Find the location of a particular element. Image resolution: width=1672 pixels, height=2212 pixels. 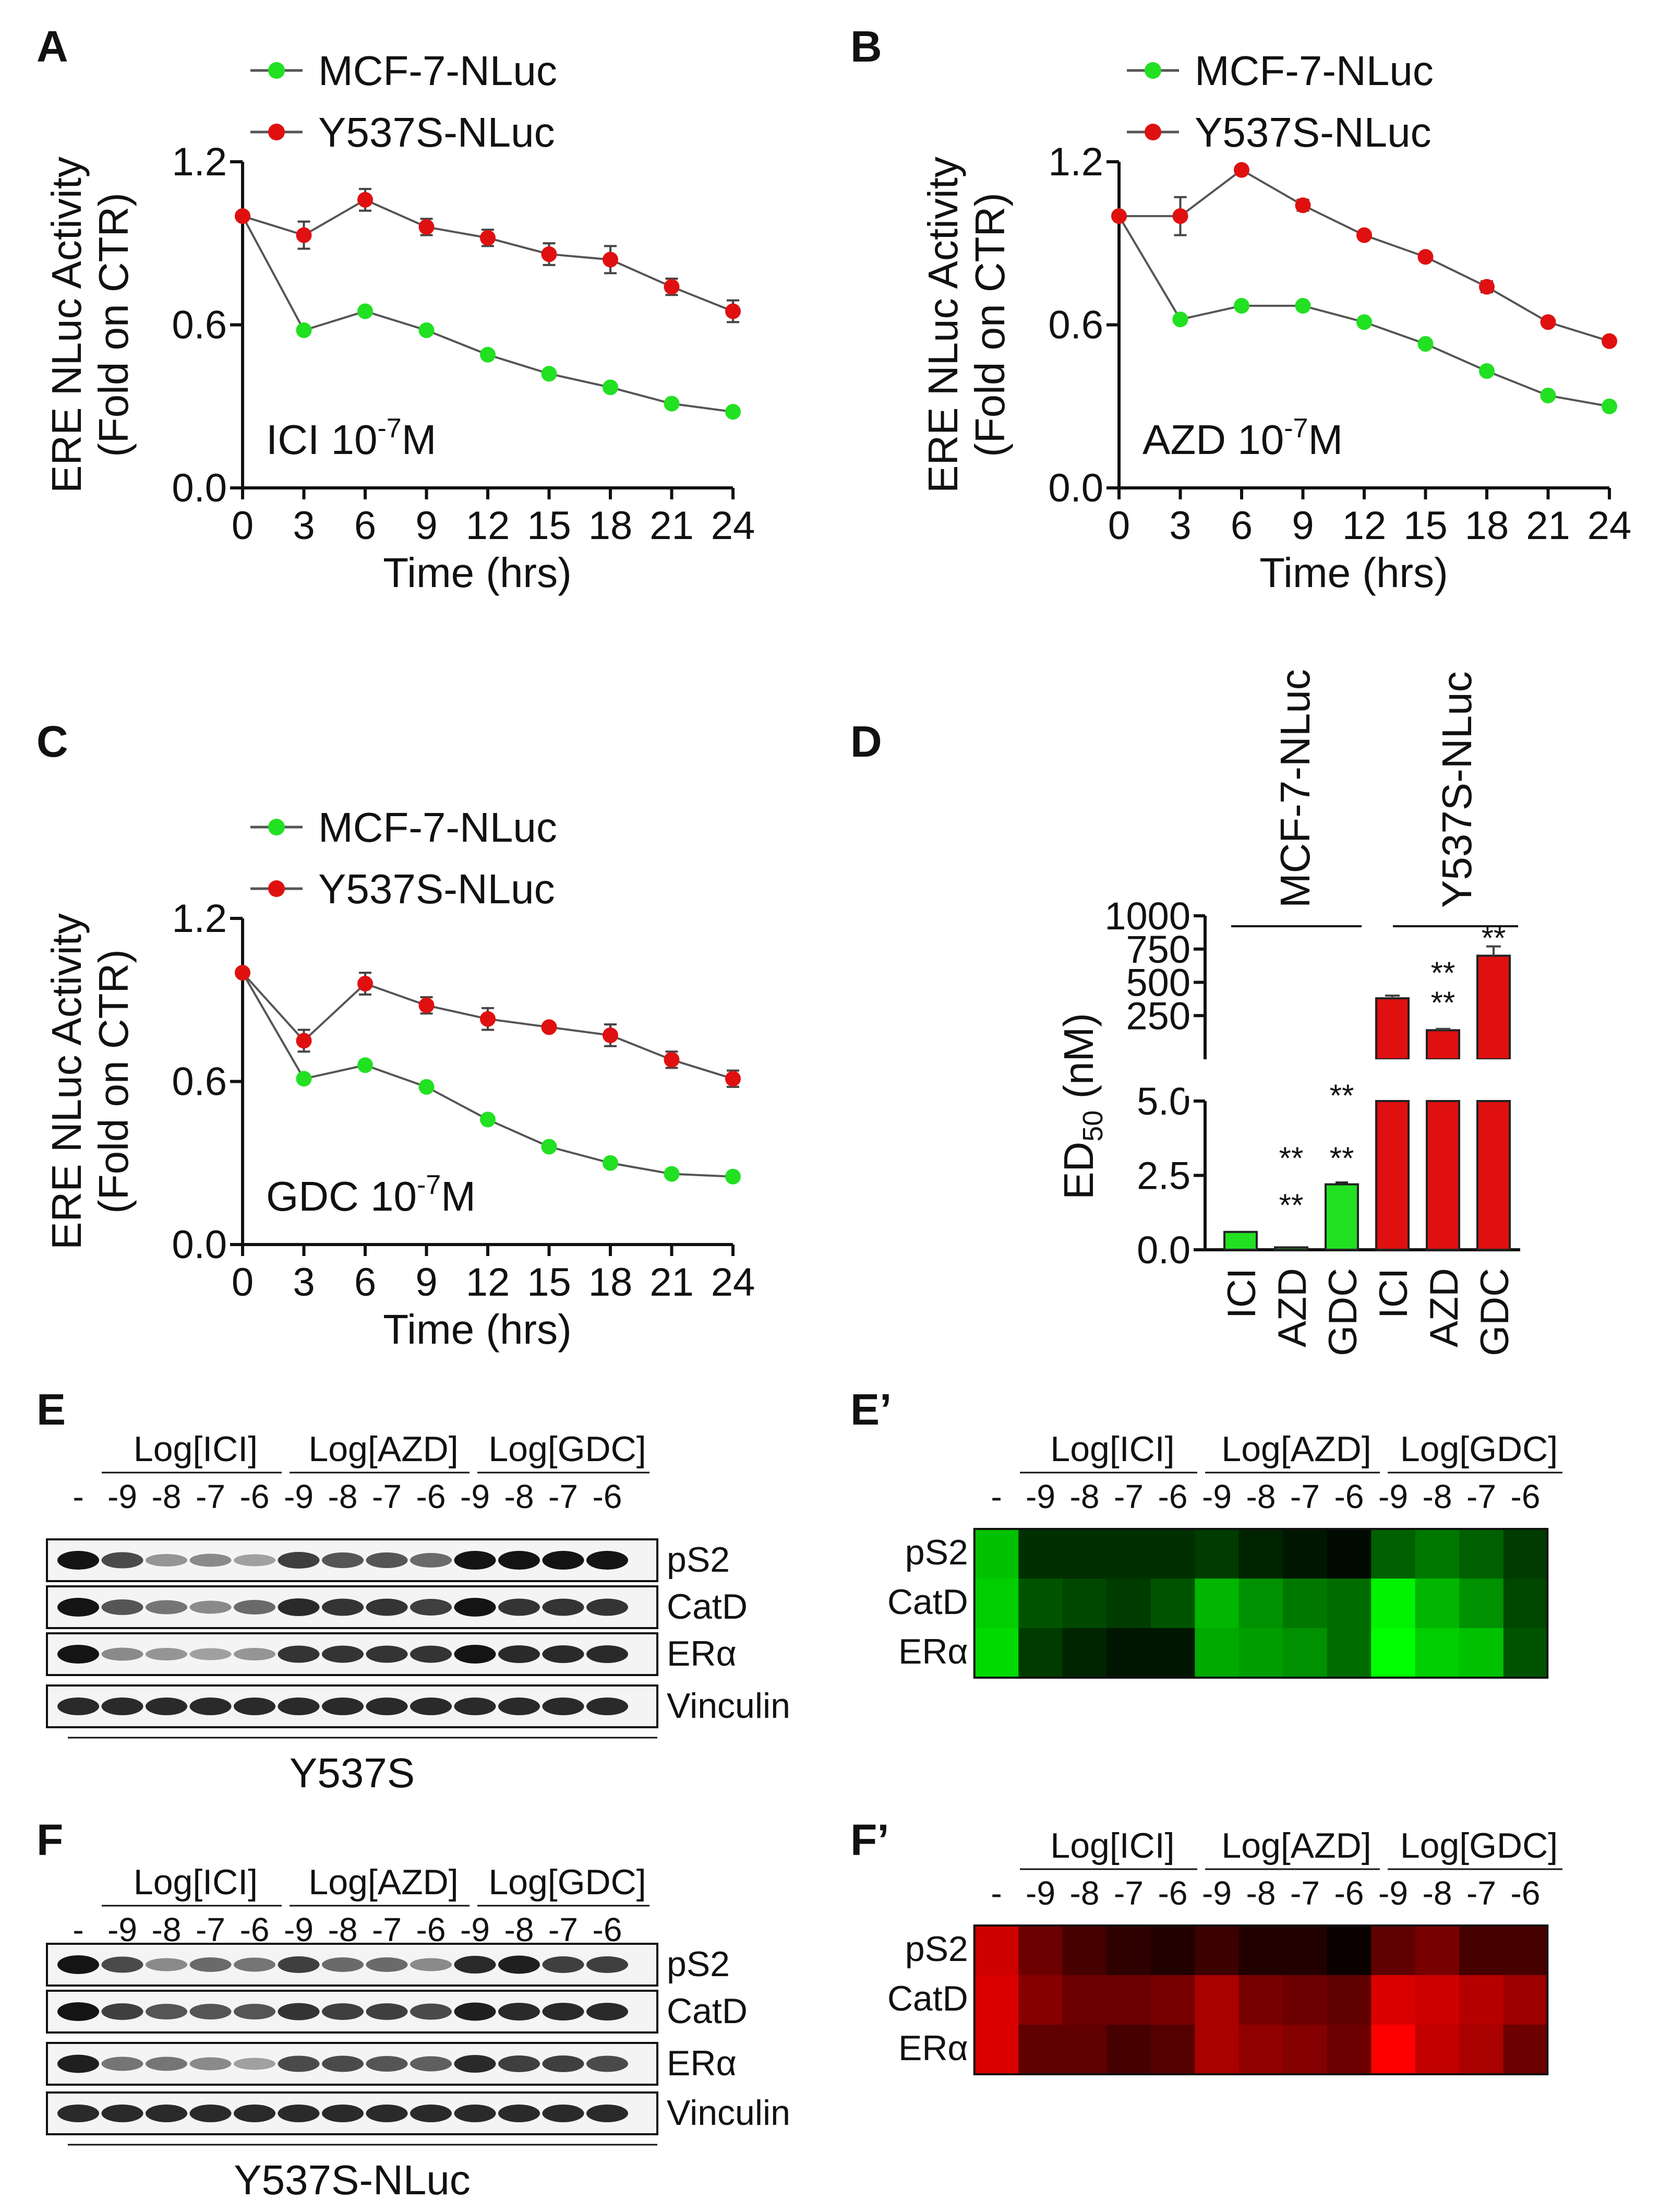

treatment-group-label: Log[GDC] is located at coordinates (567, 1882).